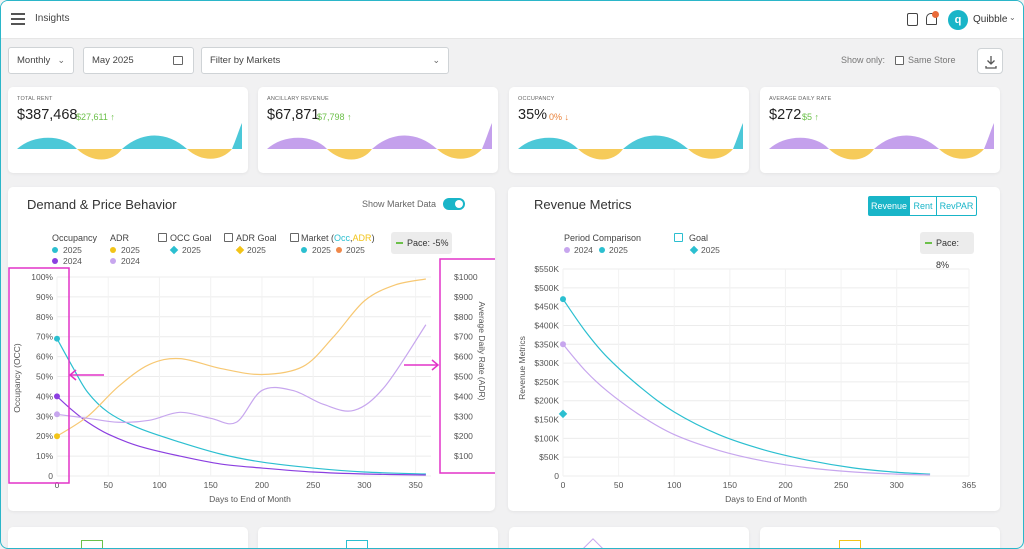 This screenshot has width=1024, height=549. I want to click on adr-goal-checkbox, so click(228, 237).